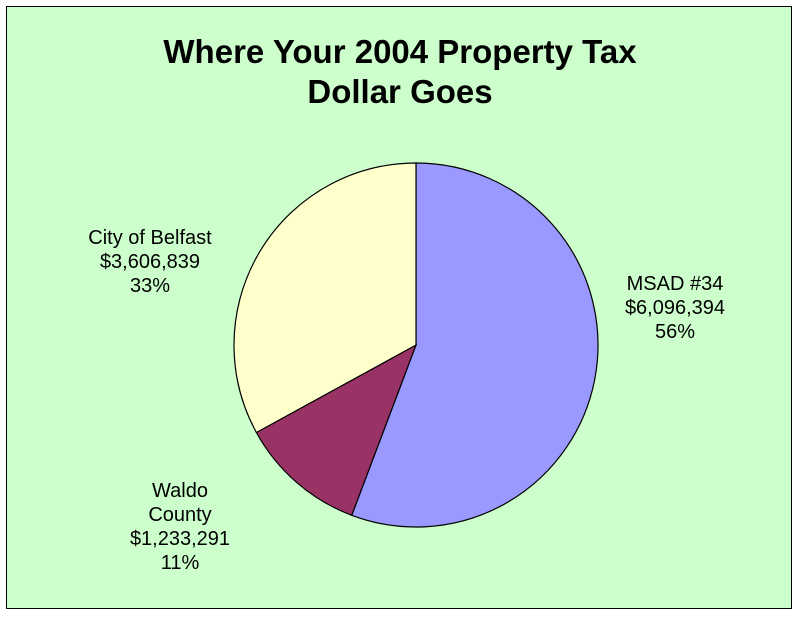 This screenshot has width=800, height=617. I want to click on slice-label-waldo-county-name-2: County, so click(180, 515).